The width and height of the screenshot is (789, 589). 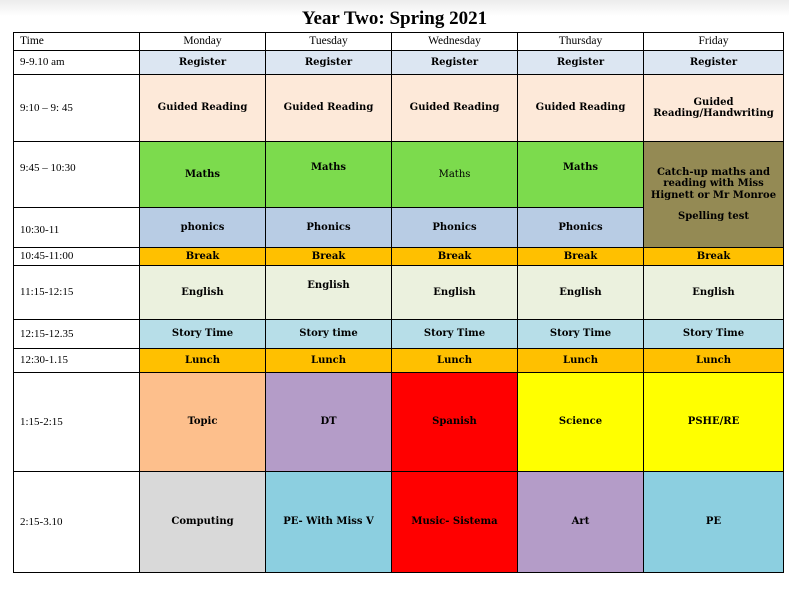 I want to click on pe-miss-v-cell: PE- With Miss V, so click(x=328, y=522).